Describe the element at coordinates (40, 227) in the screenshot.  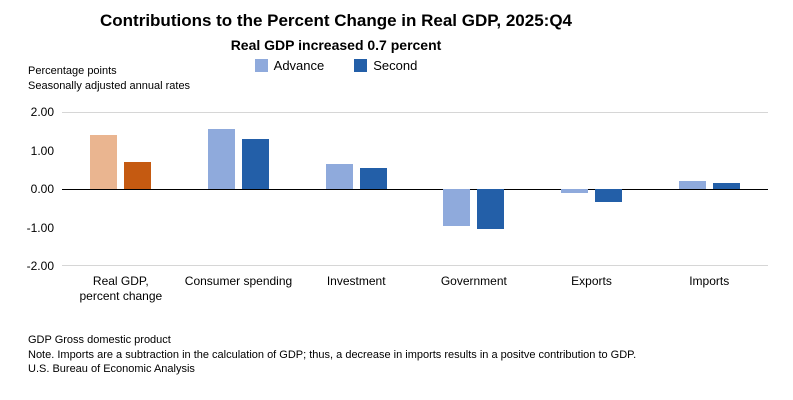
I see `y-tick-label: -1.00` at that location.